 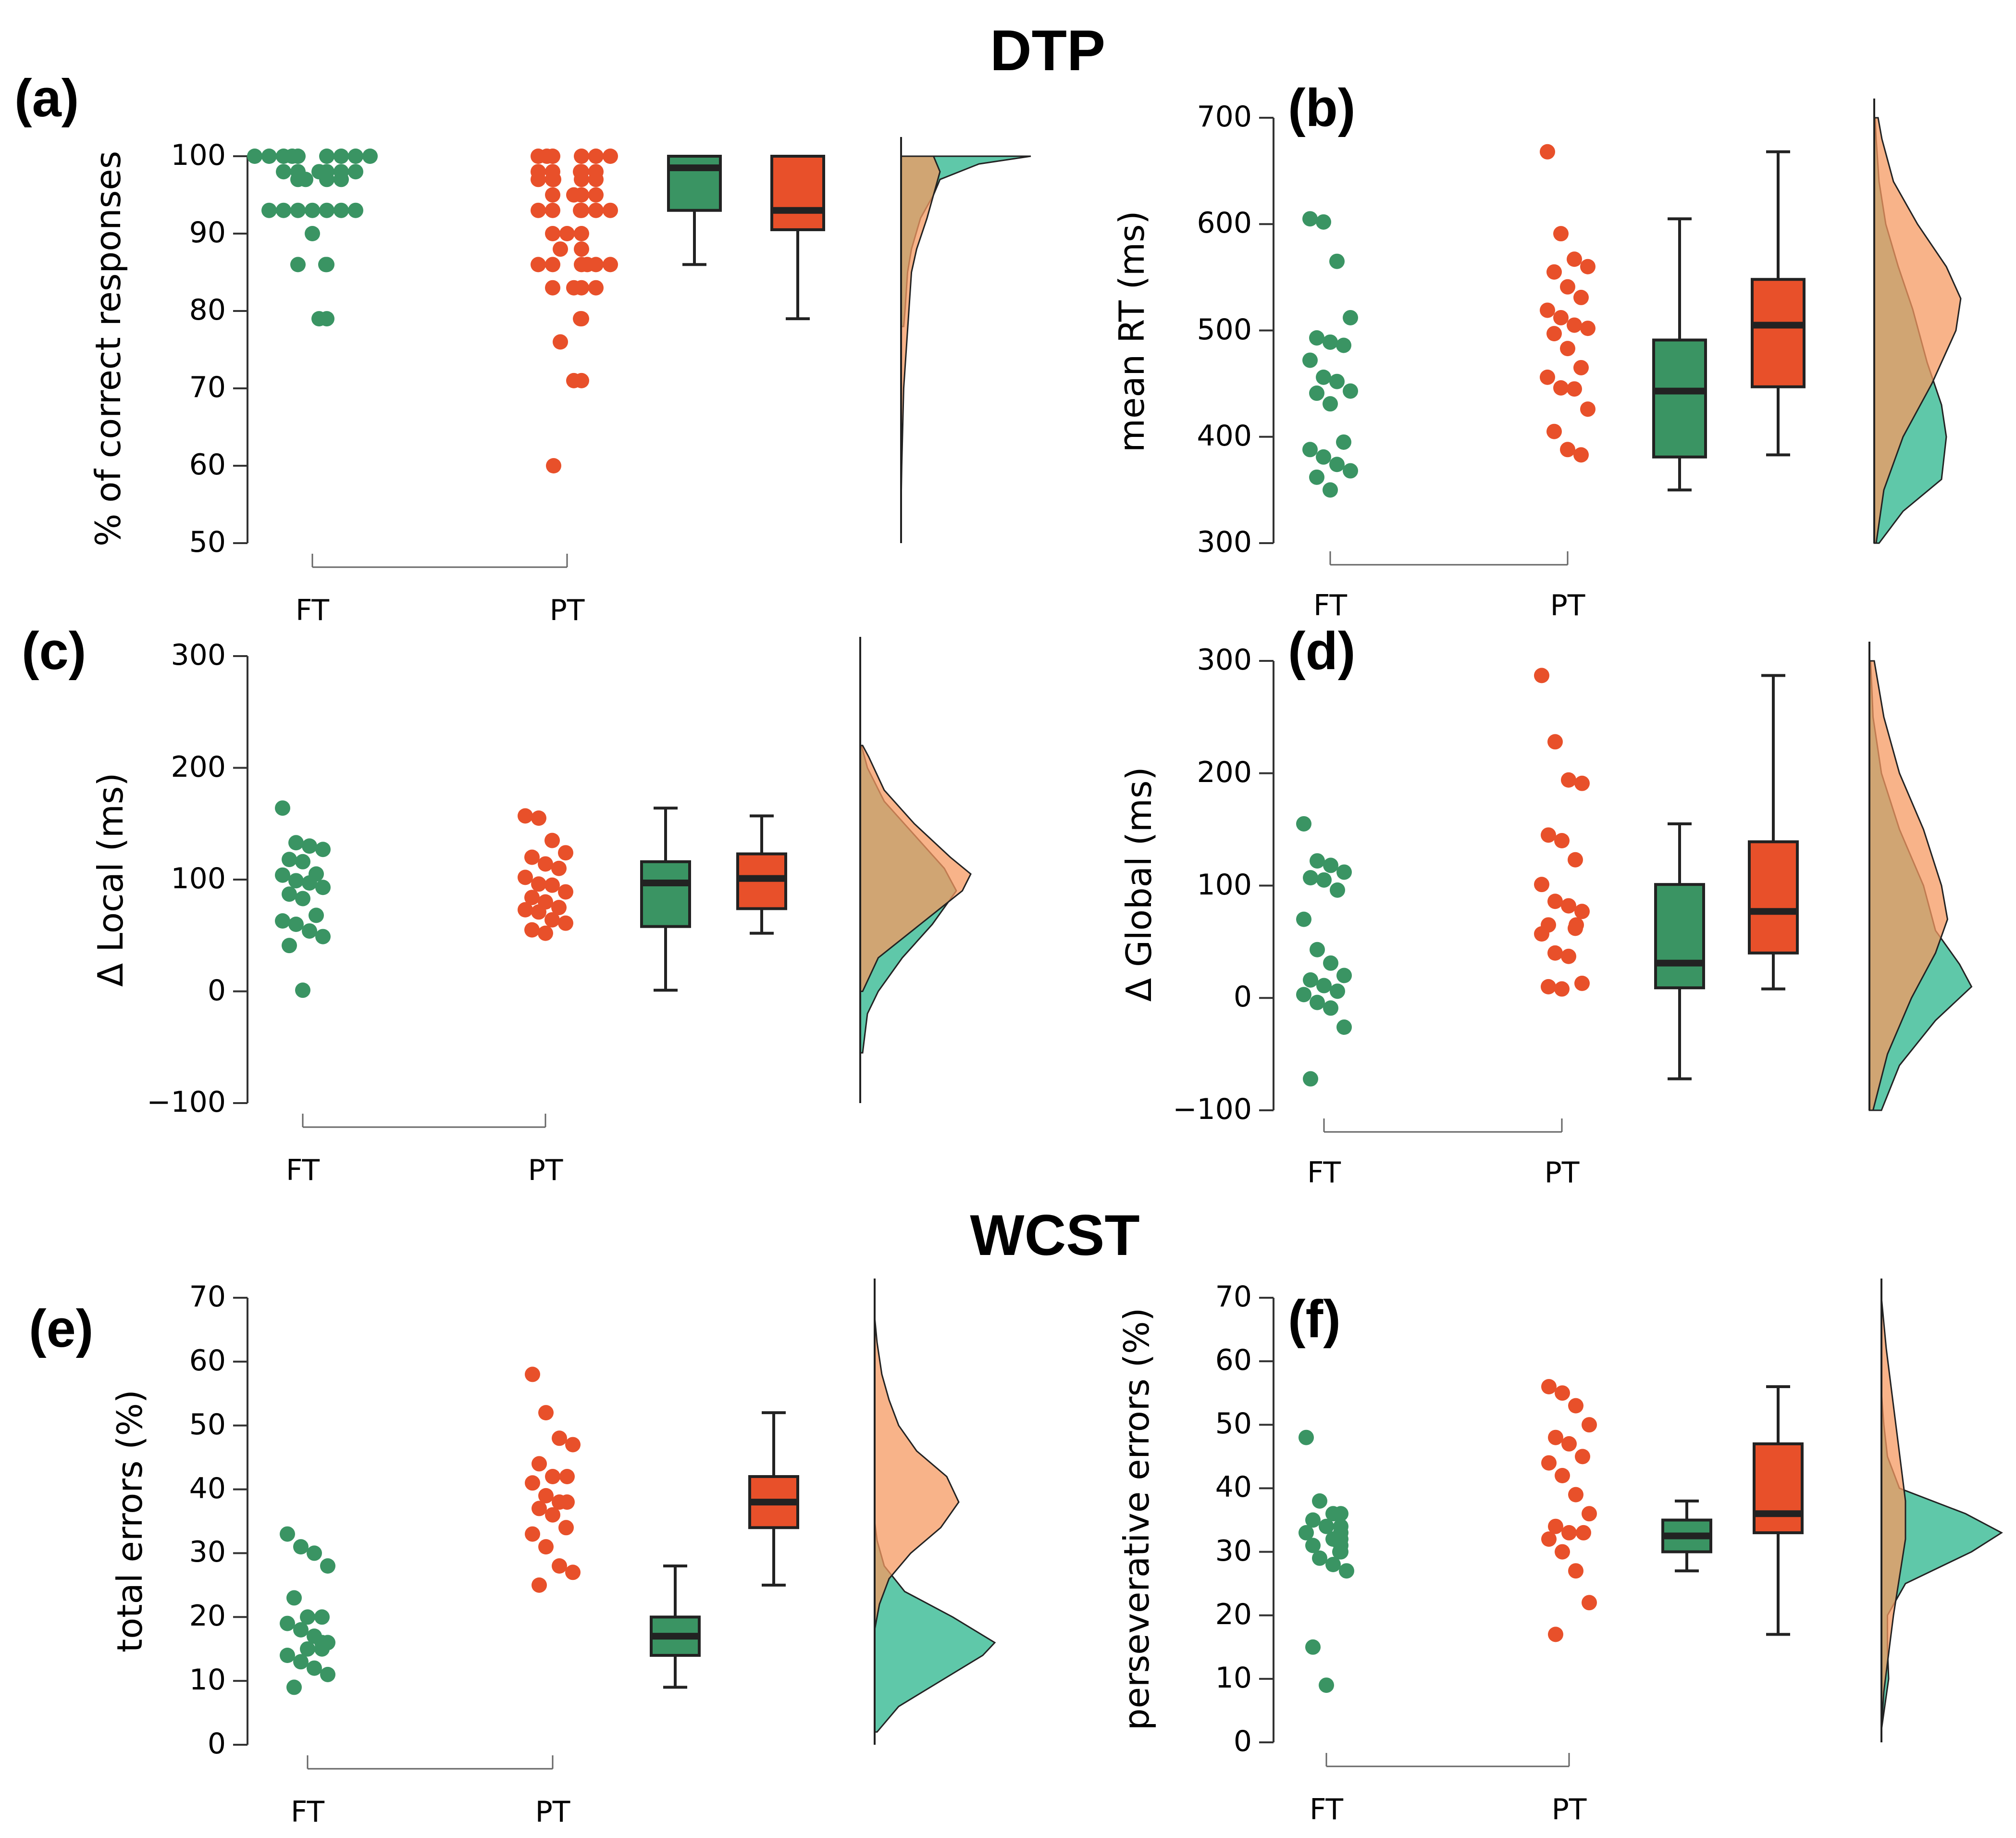 I want to click on plot-d, so click(x=1616, y=887).